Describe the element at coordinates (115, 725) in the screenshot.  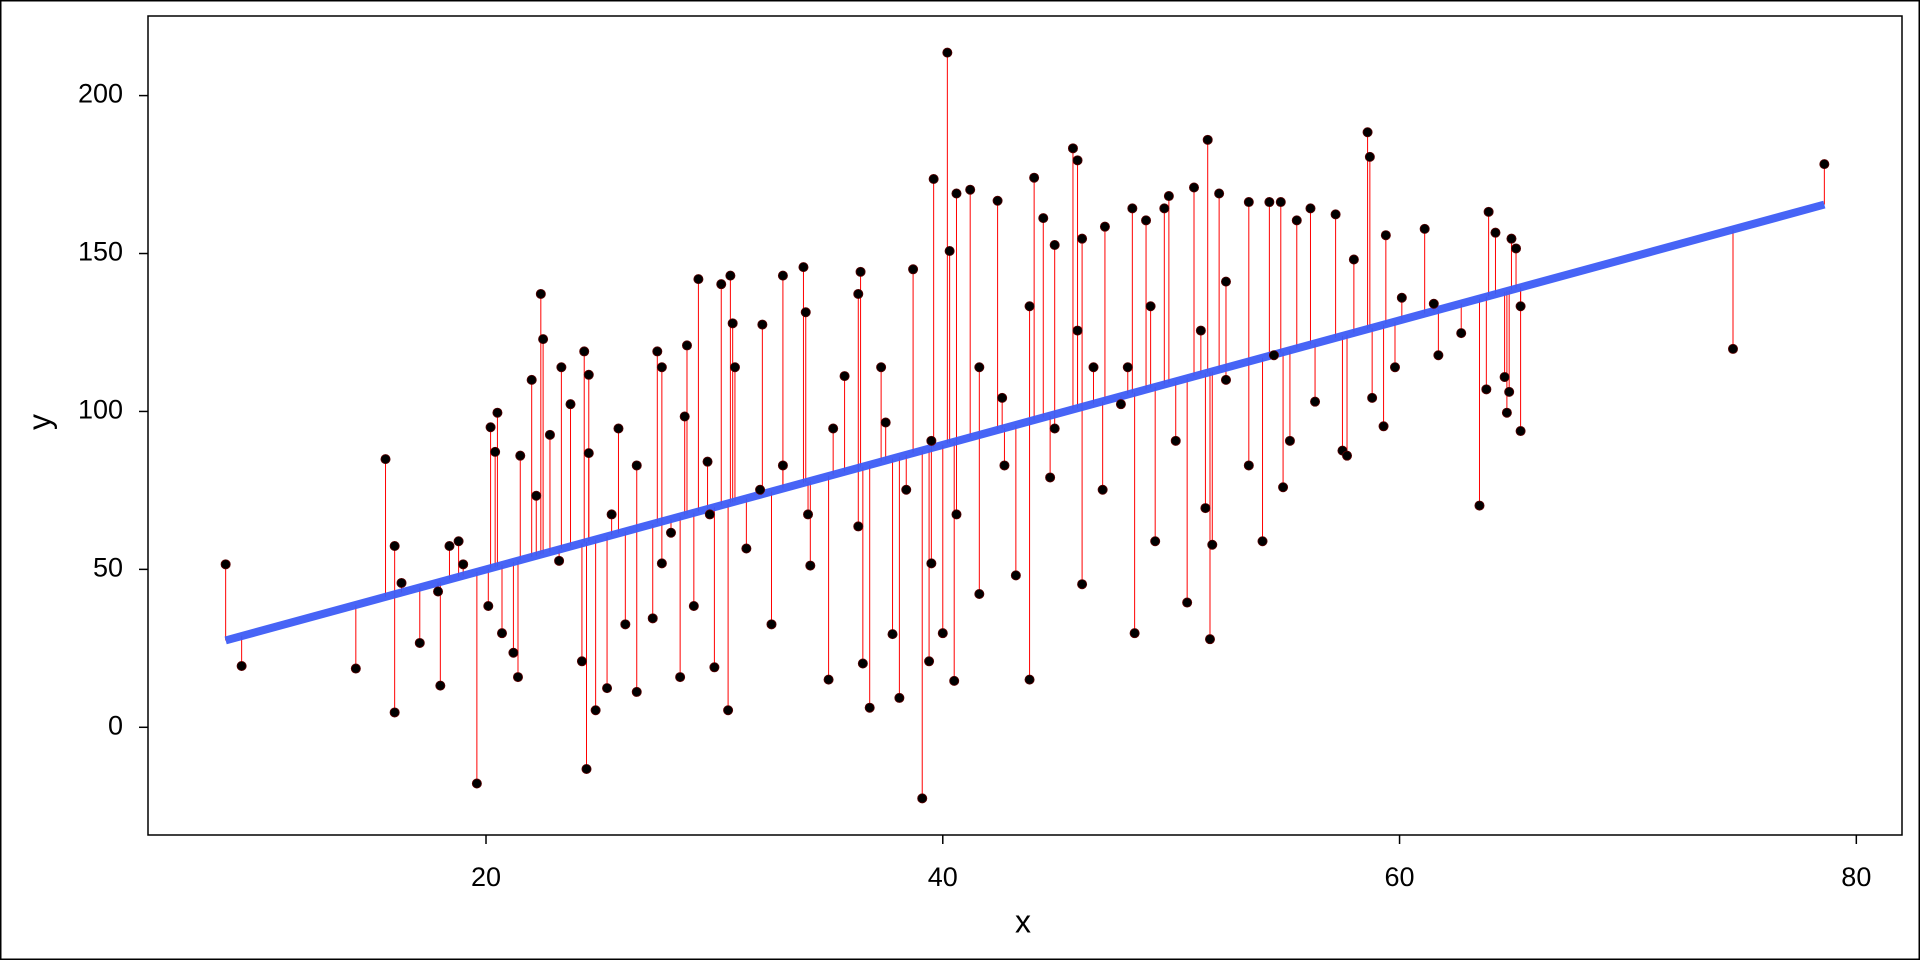
I see `y-tick-label: 0` at that location.